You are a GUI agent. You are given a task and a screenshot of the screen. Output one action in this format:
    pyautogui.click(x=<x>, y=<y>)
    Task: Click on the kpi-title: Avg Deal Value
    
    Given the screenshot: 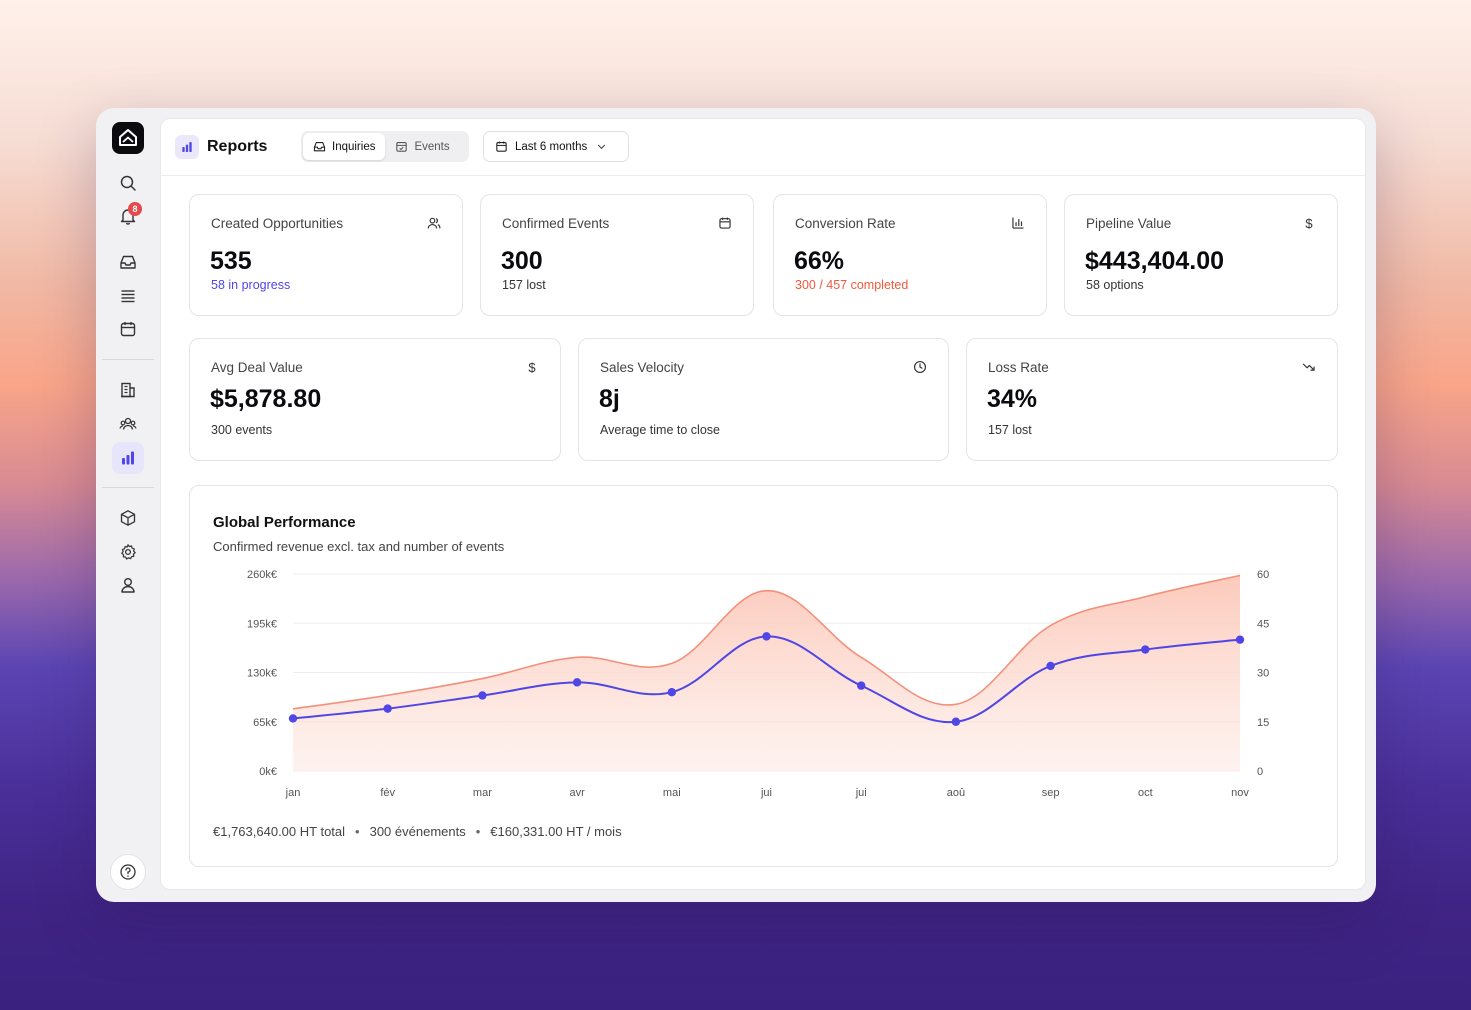 What is the action you would take?
    pyautogui.click(x=257, y=367)
    